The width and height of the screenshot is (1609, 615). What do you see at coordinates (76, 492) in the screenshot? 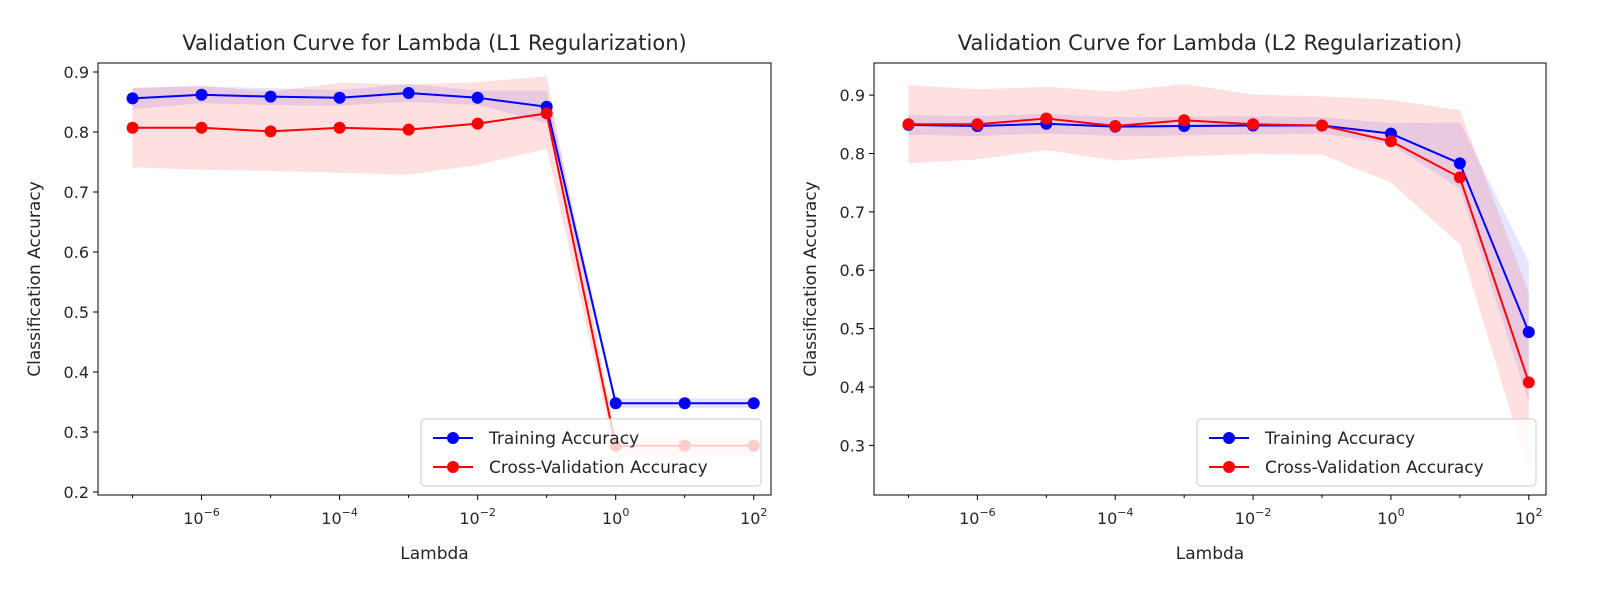
I see `y-tick-label: 0.2` at bounding box center [76, 492].